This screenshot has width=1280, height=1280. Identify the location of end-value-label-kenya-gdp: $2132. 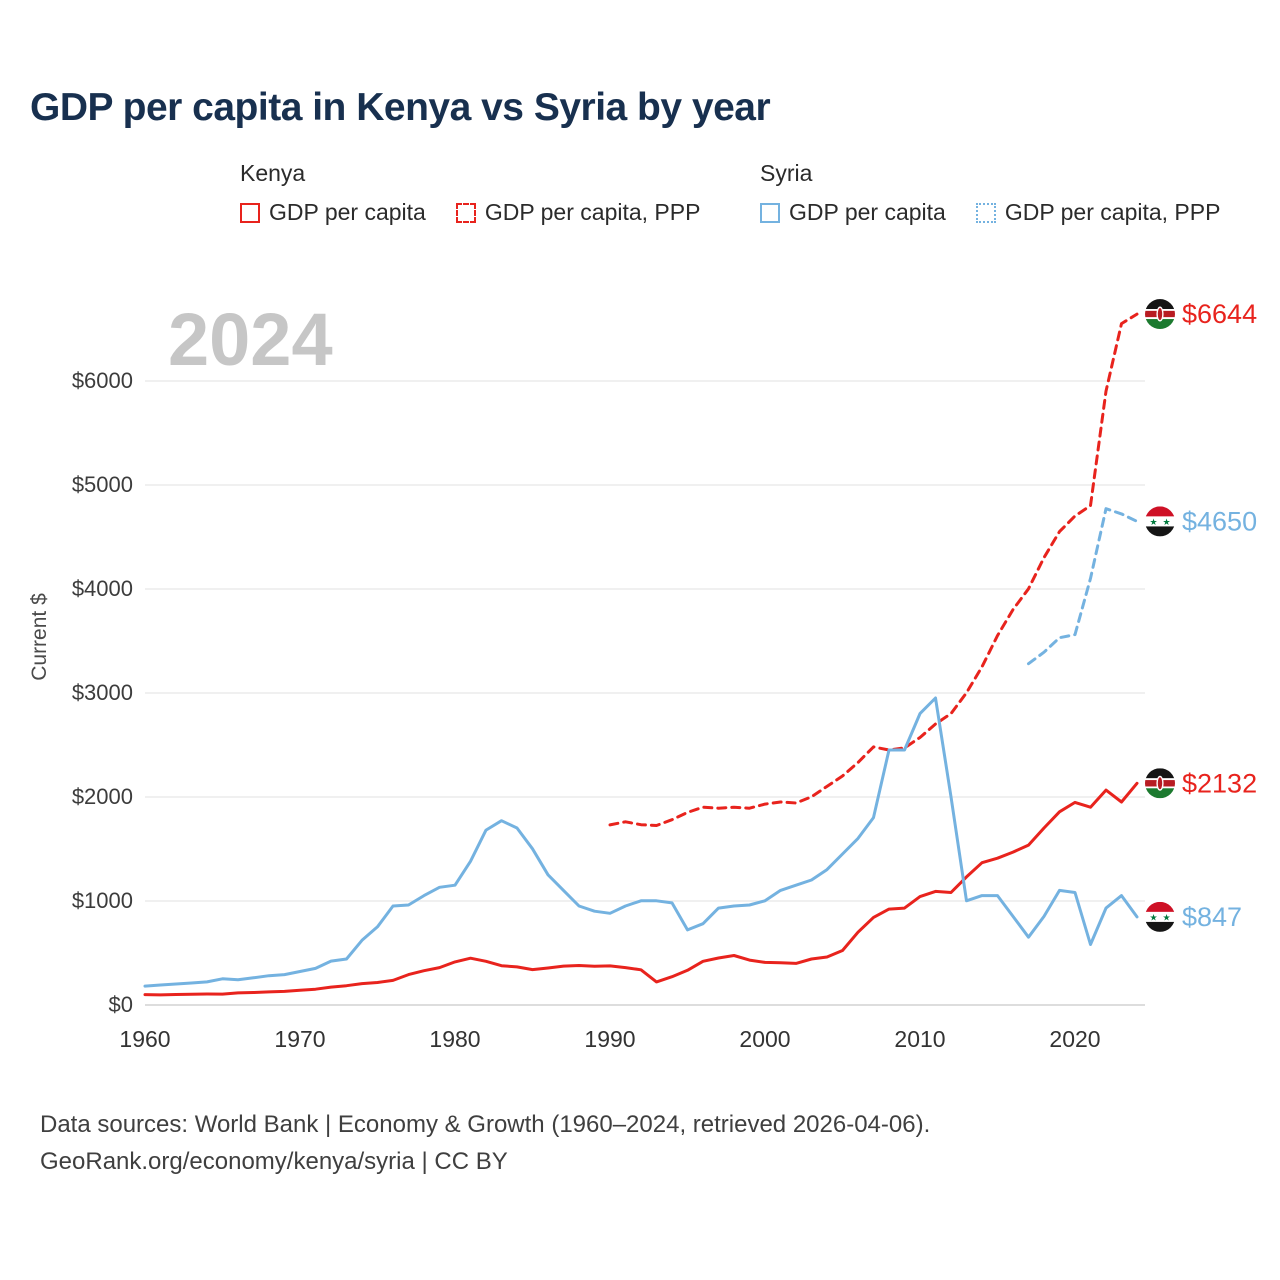
(1219, 783).